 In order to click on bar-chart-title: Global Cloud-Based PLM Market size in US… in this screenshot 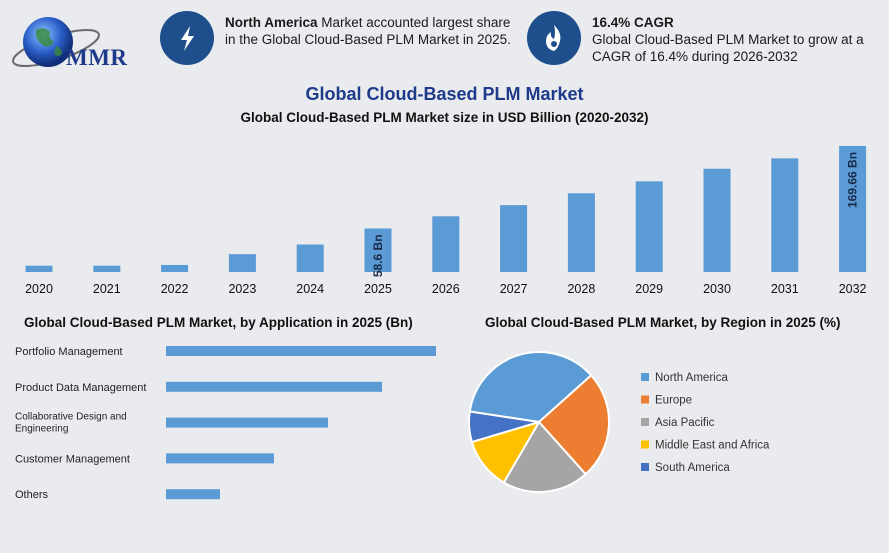, I will do `click(444, 117)`.